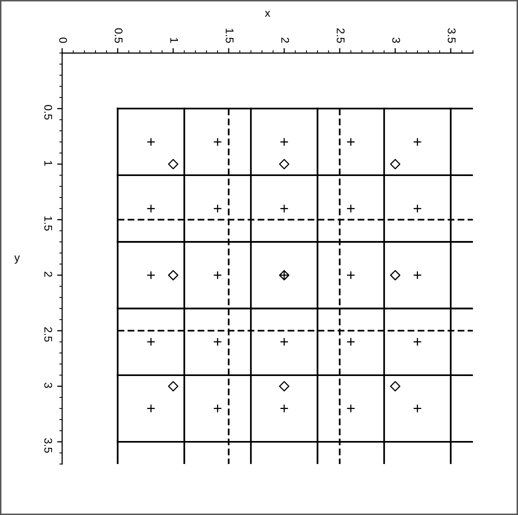  Describe the element at coordinates (48, 385) in the screenshot. I see `y-tick-label: 3` at that location.